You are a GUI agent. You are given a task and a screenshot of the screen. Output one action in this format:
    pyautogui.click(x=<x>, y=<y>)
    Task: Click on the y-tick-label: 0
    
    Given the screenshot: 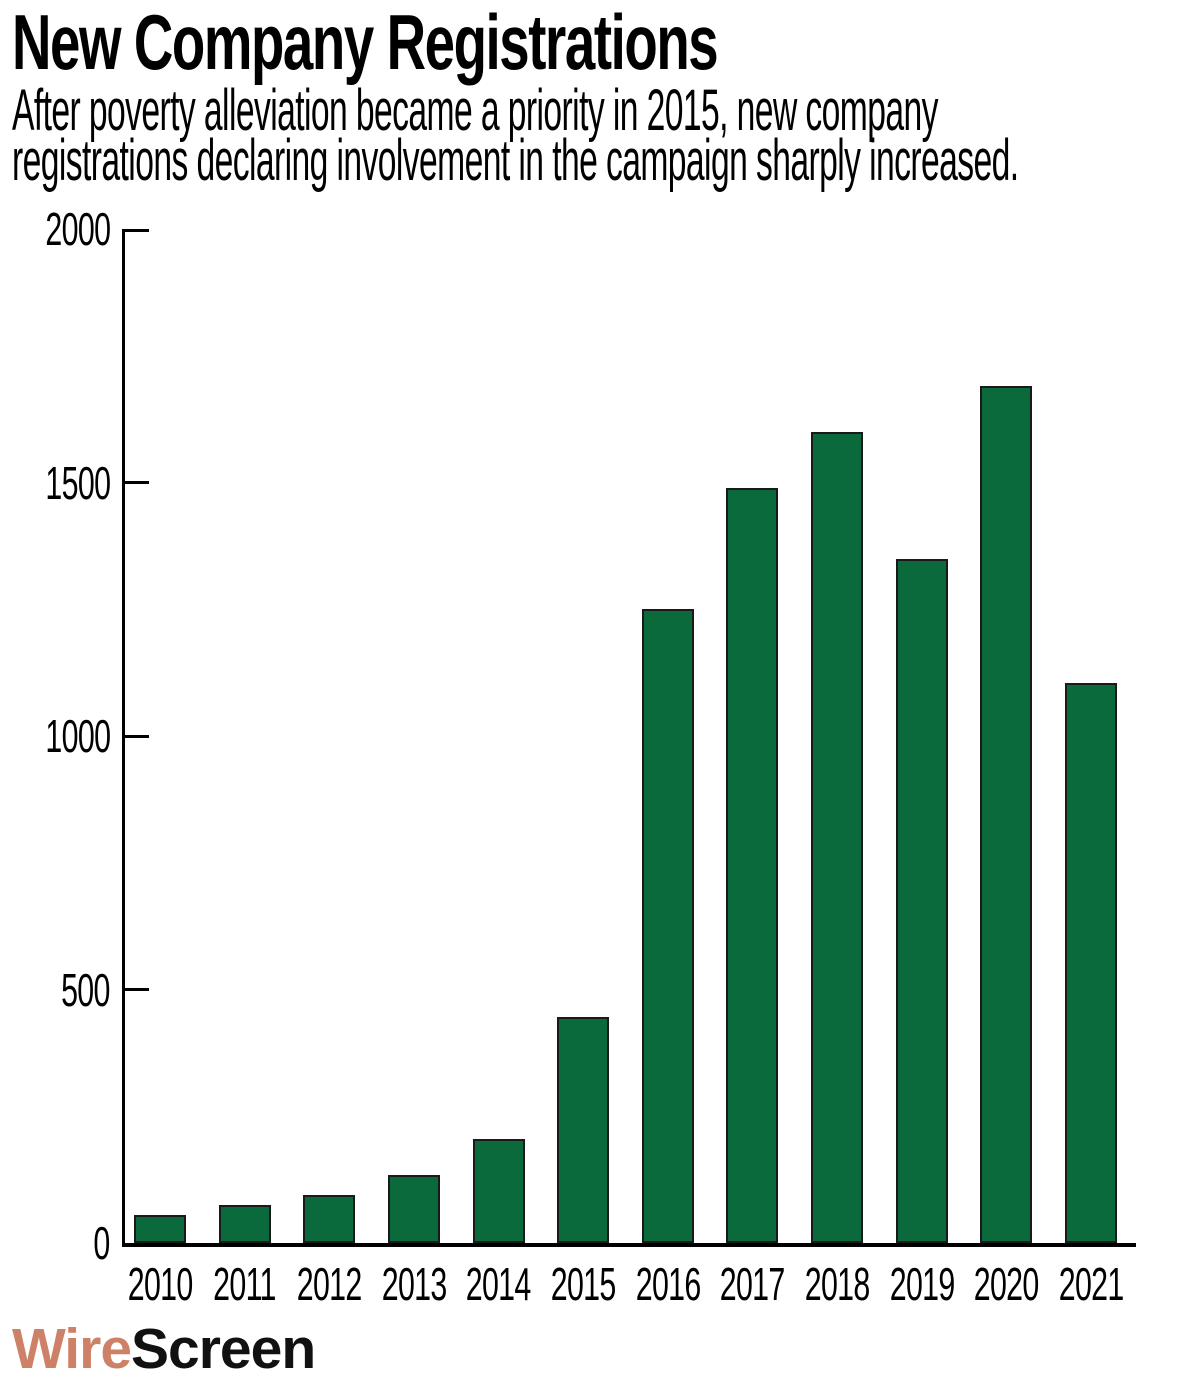 What is the action you would take?
    pyautogui.click(x=102, y=1243)
    